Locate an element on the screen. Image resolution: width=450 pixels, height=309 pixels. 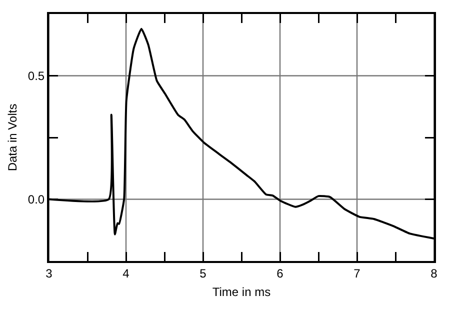
x-axis-title: Time in ms is located at coordinates (241, 291).